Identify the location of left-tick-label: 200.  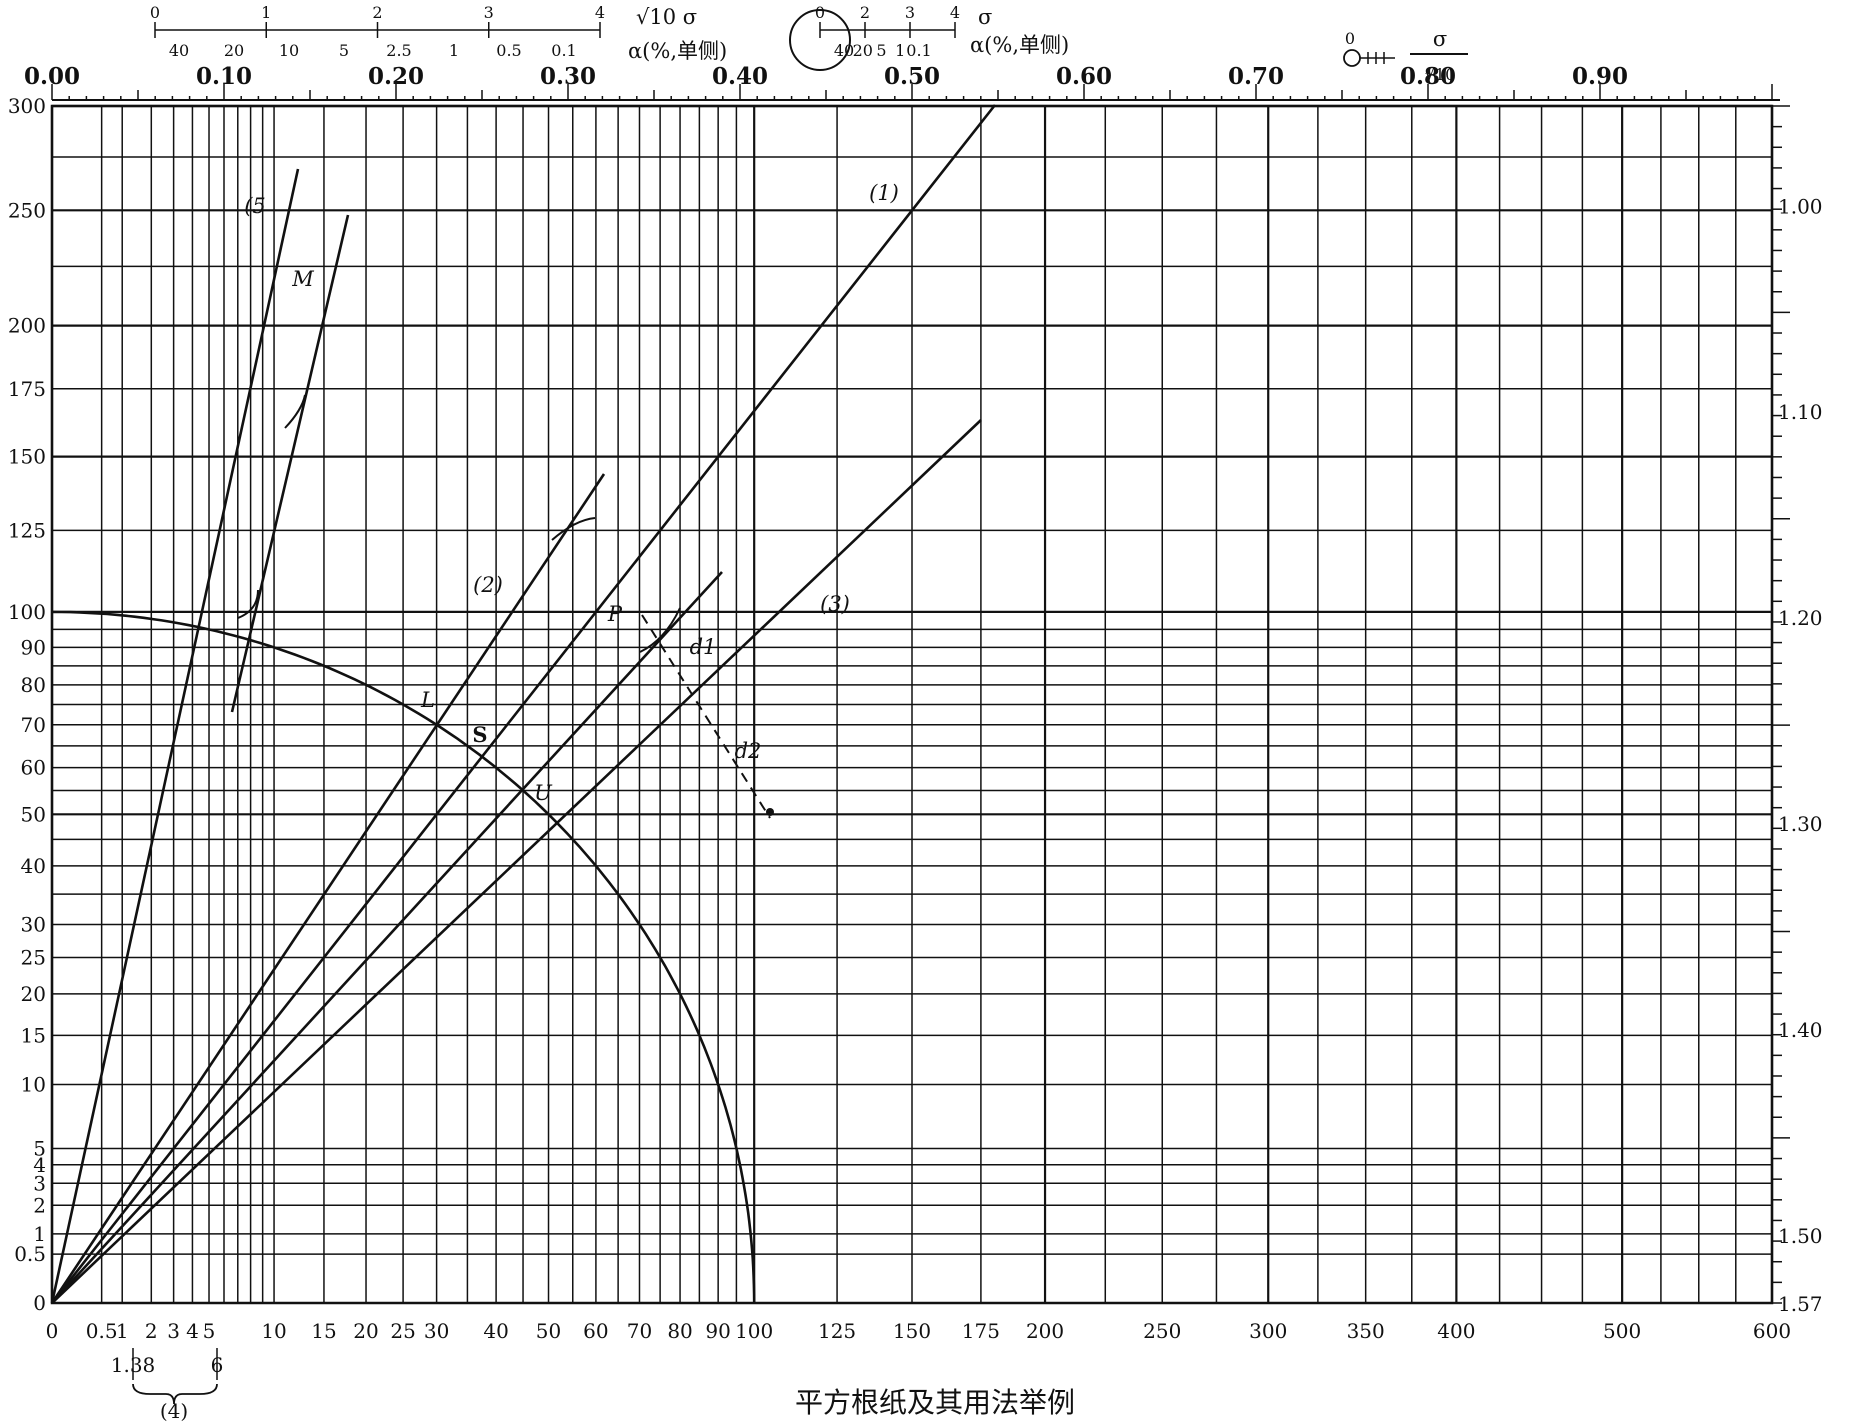
(27, 326).